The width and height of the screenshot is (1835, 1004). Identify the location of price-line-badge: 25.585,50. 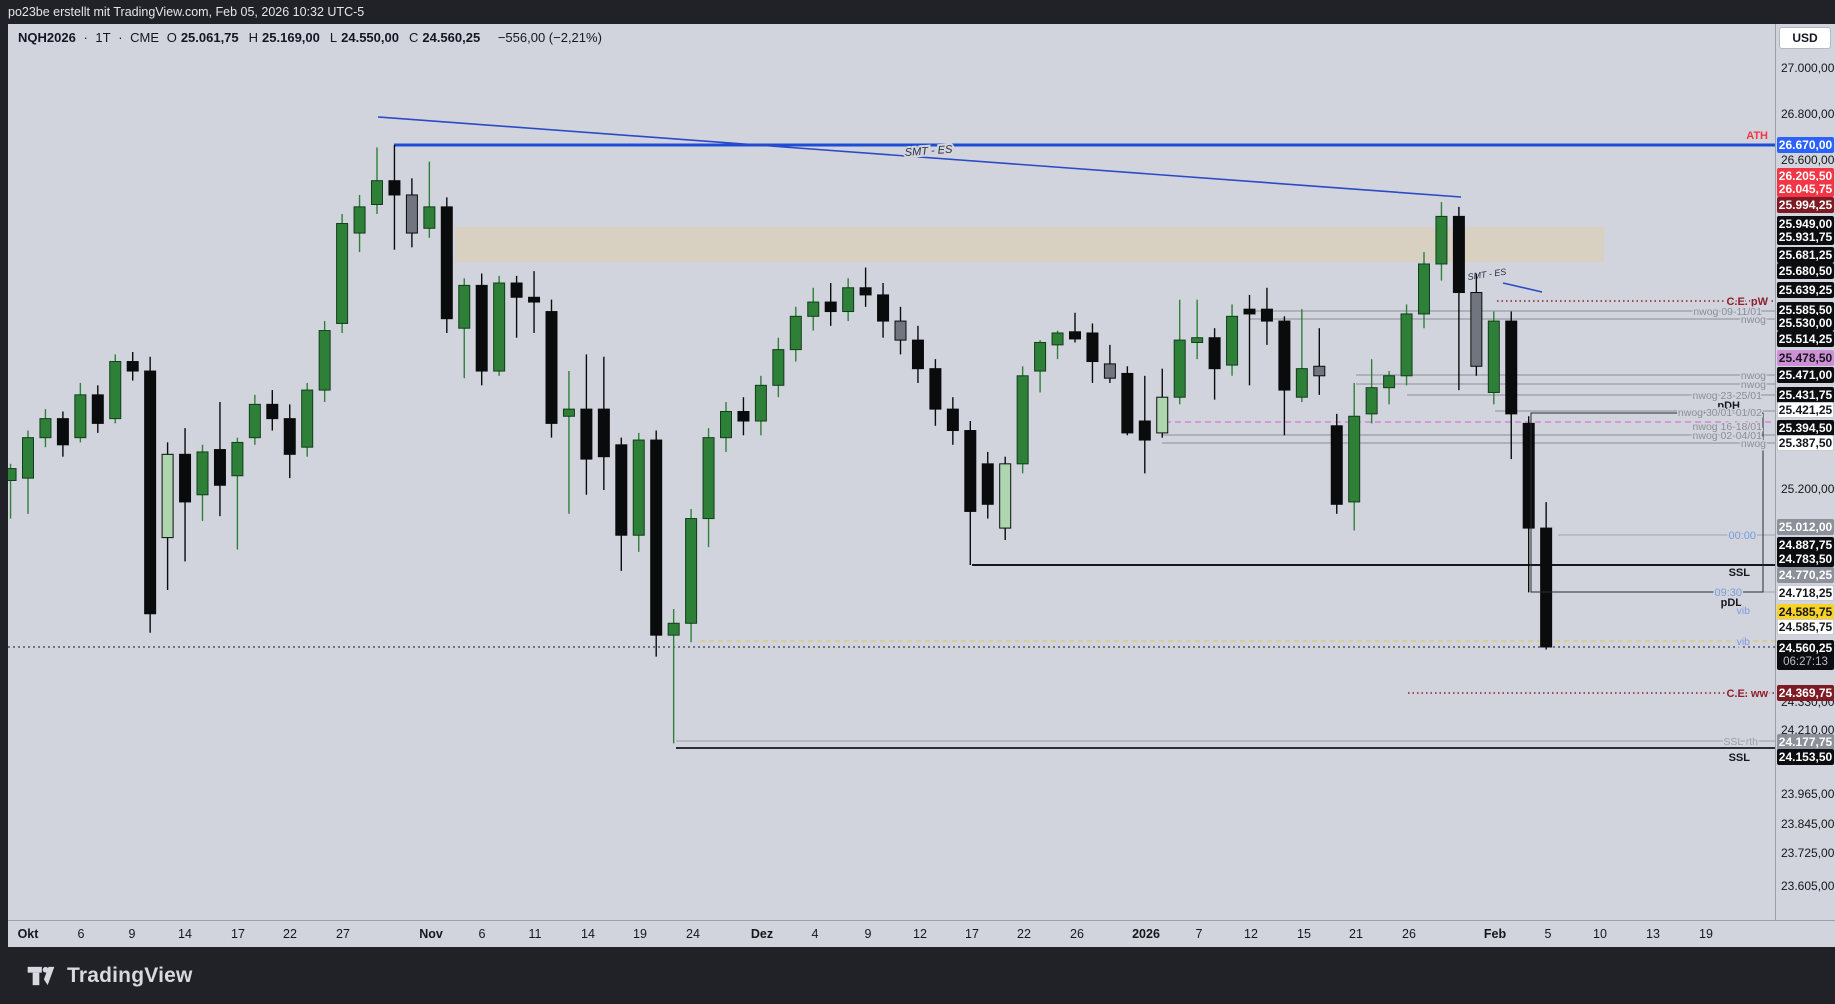
(1805, 310).